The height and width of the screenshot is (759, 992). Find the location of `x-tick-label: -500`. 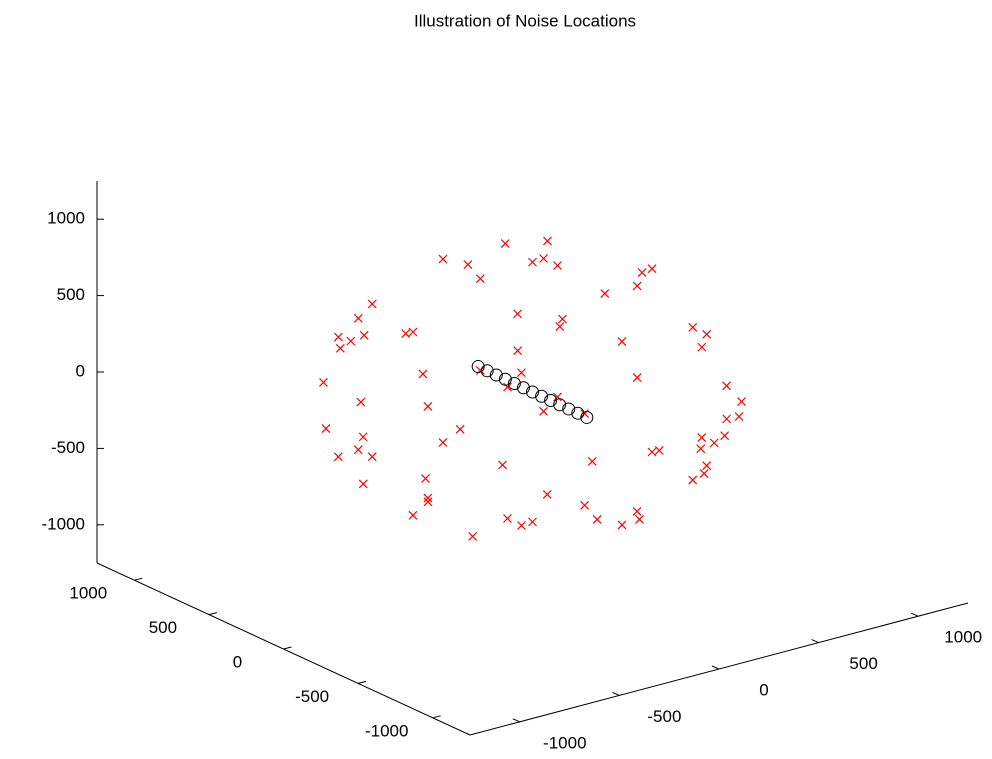

x-tick-label: -500 is located at coordinates (664, 716).